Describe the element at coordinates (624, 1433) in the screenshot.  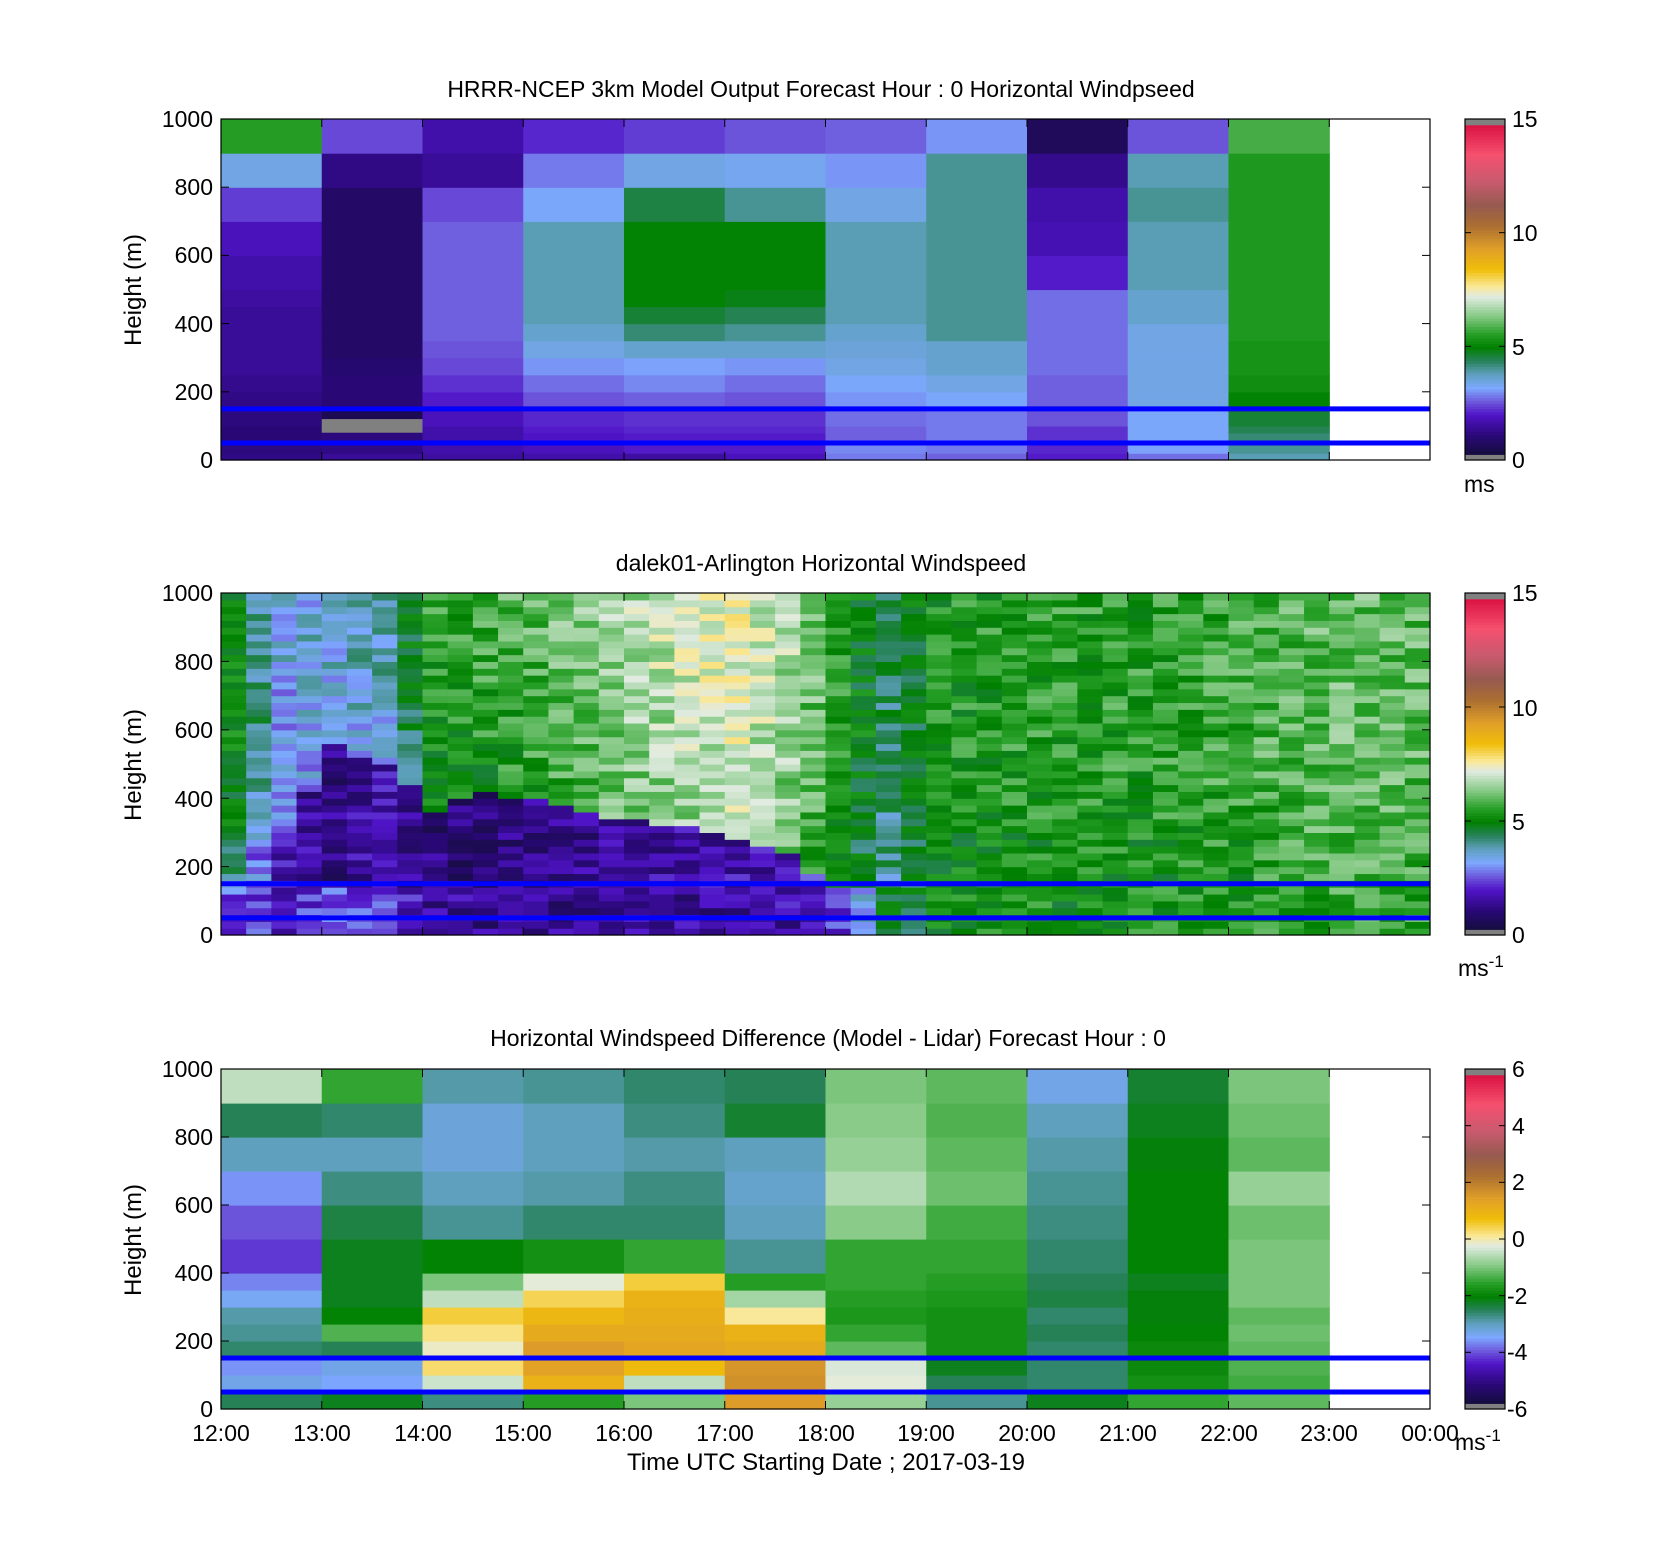
I see `x-tick: 16:00` at that location.